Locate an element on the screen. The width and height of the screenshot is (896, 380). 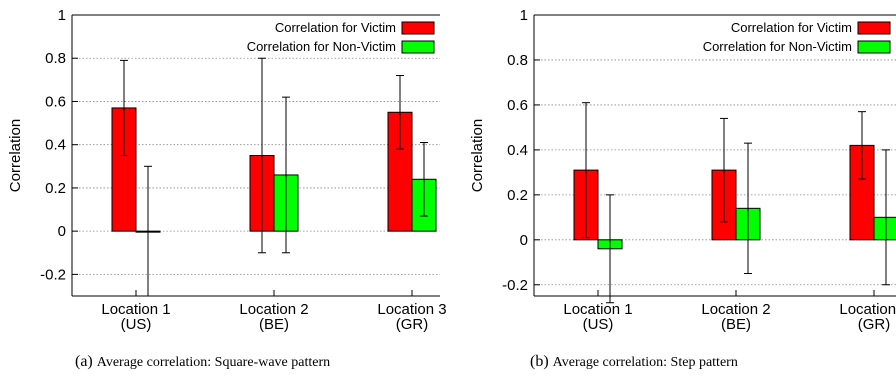
caption-label: (b) is located at coordinates (541, 361).